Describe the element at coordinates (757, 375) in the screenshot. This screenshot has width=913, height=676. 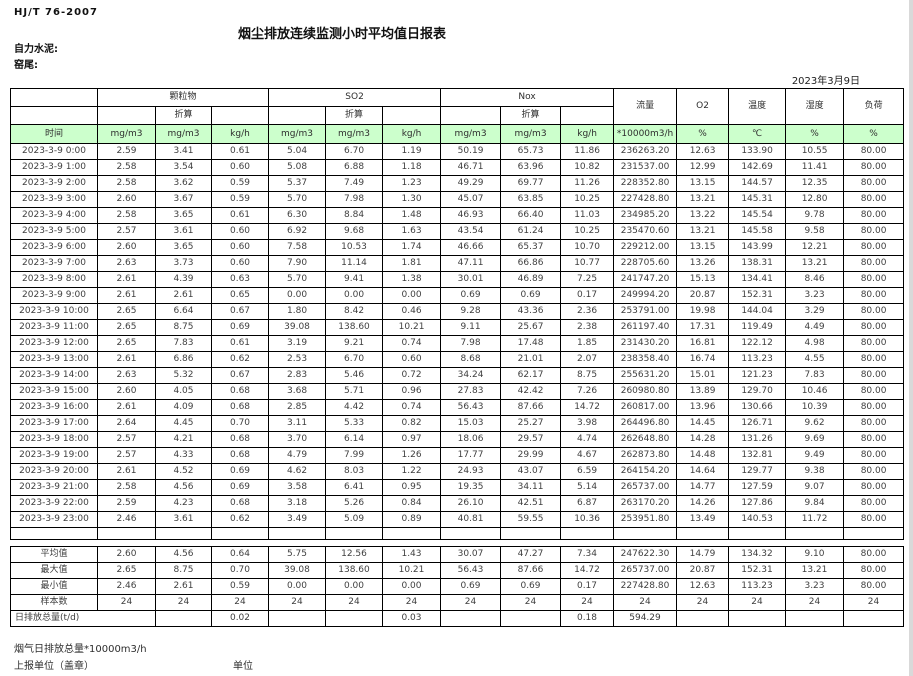
I see `value-cell: 121.23` at that location.